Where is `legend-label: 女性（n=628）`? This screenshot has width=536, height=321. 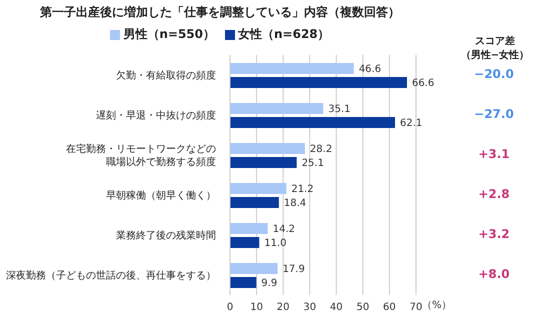 legend-label: 女性（n=628） is located at coordinates (283, 34).